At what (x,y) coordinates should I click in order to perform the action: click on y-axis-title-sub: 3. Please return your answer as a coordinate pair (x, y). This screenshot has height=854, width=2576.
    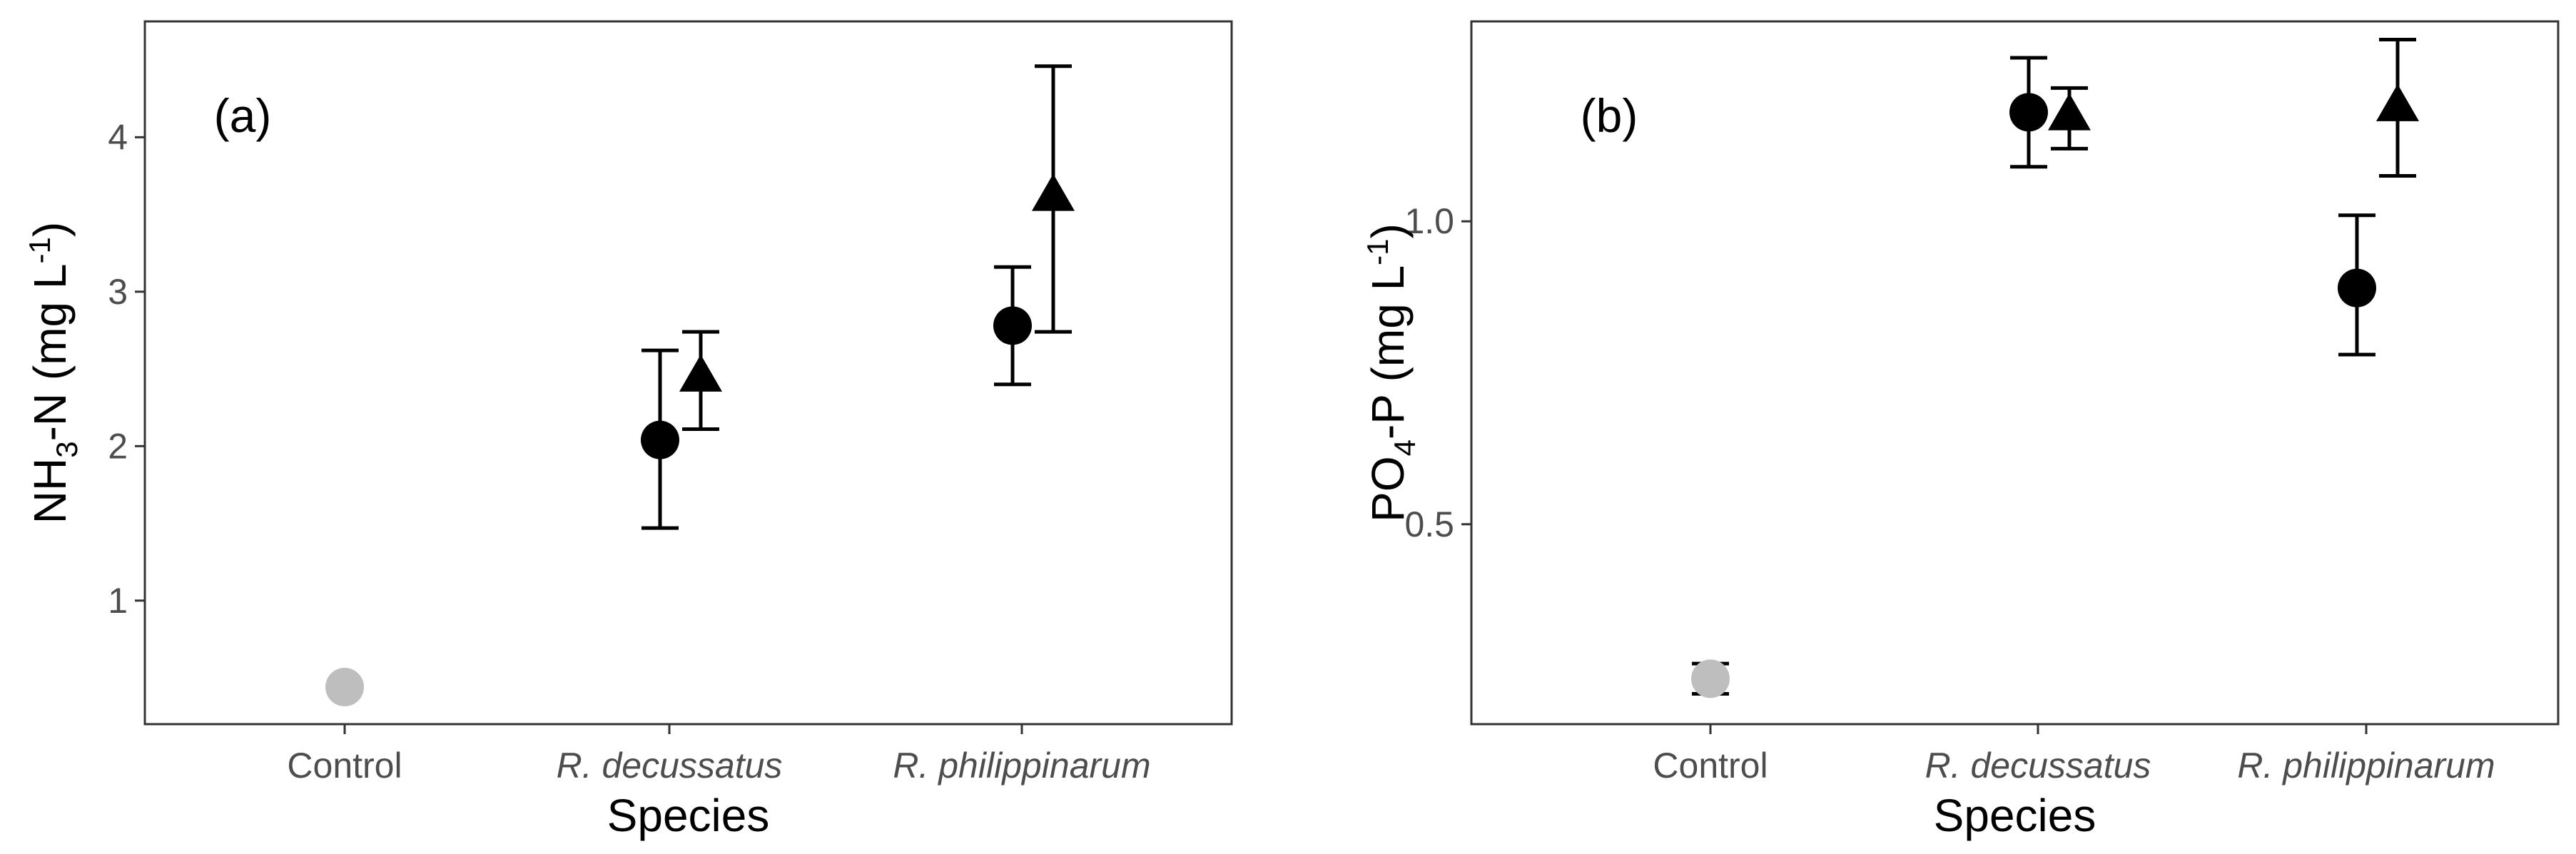
    Looking at the image, I should click on (66, 449).